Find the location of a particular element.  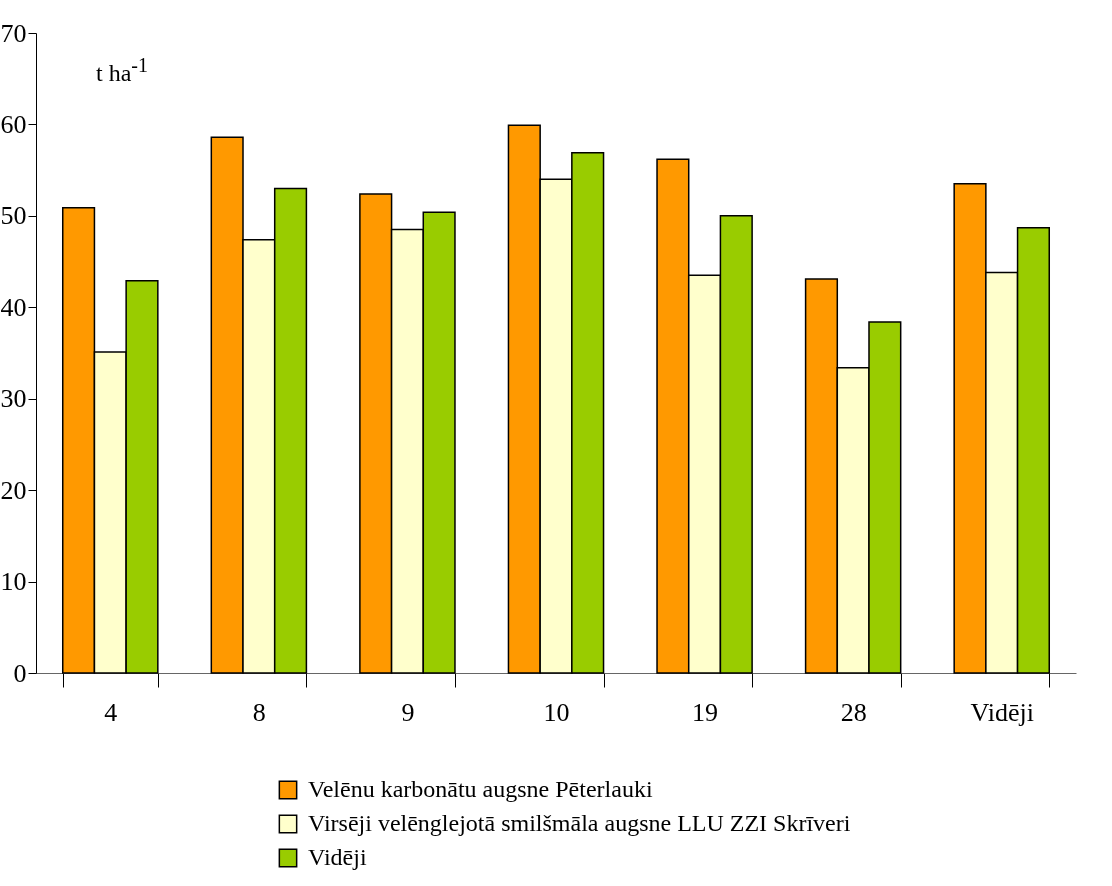

y-tick-label: 60 is located at coordinates (13, 124).